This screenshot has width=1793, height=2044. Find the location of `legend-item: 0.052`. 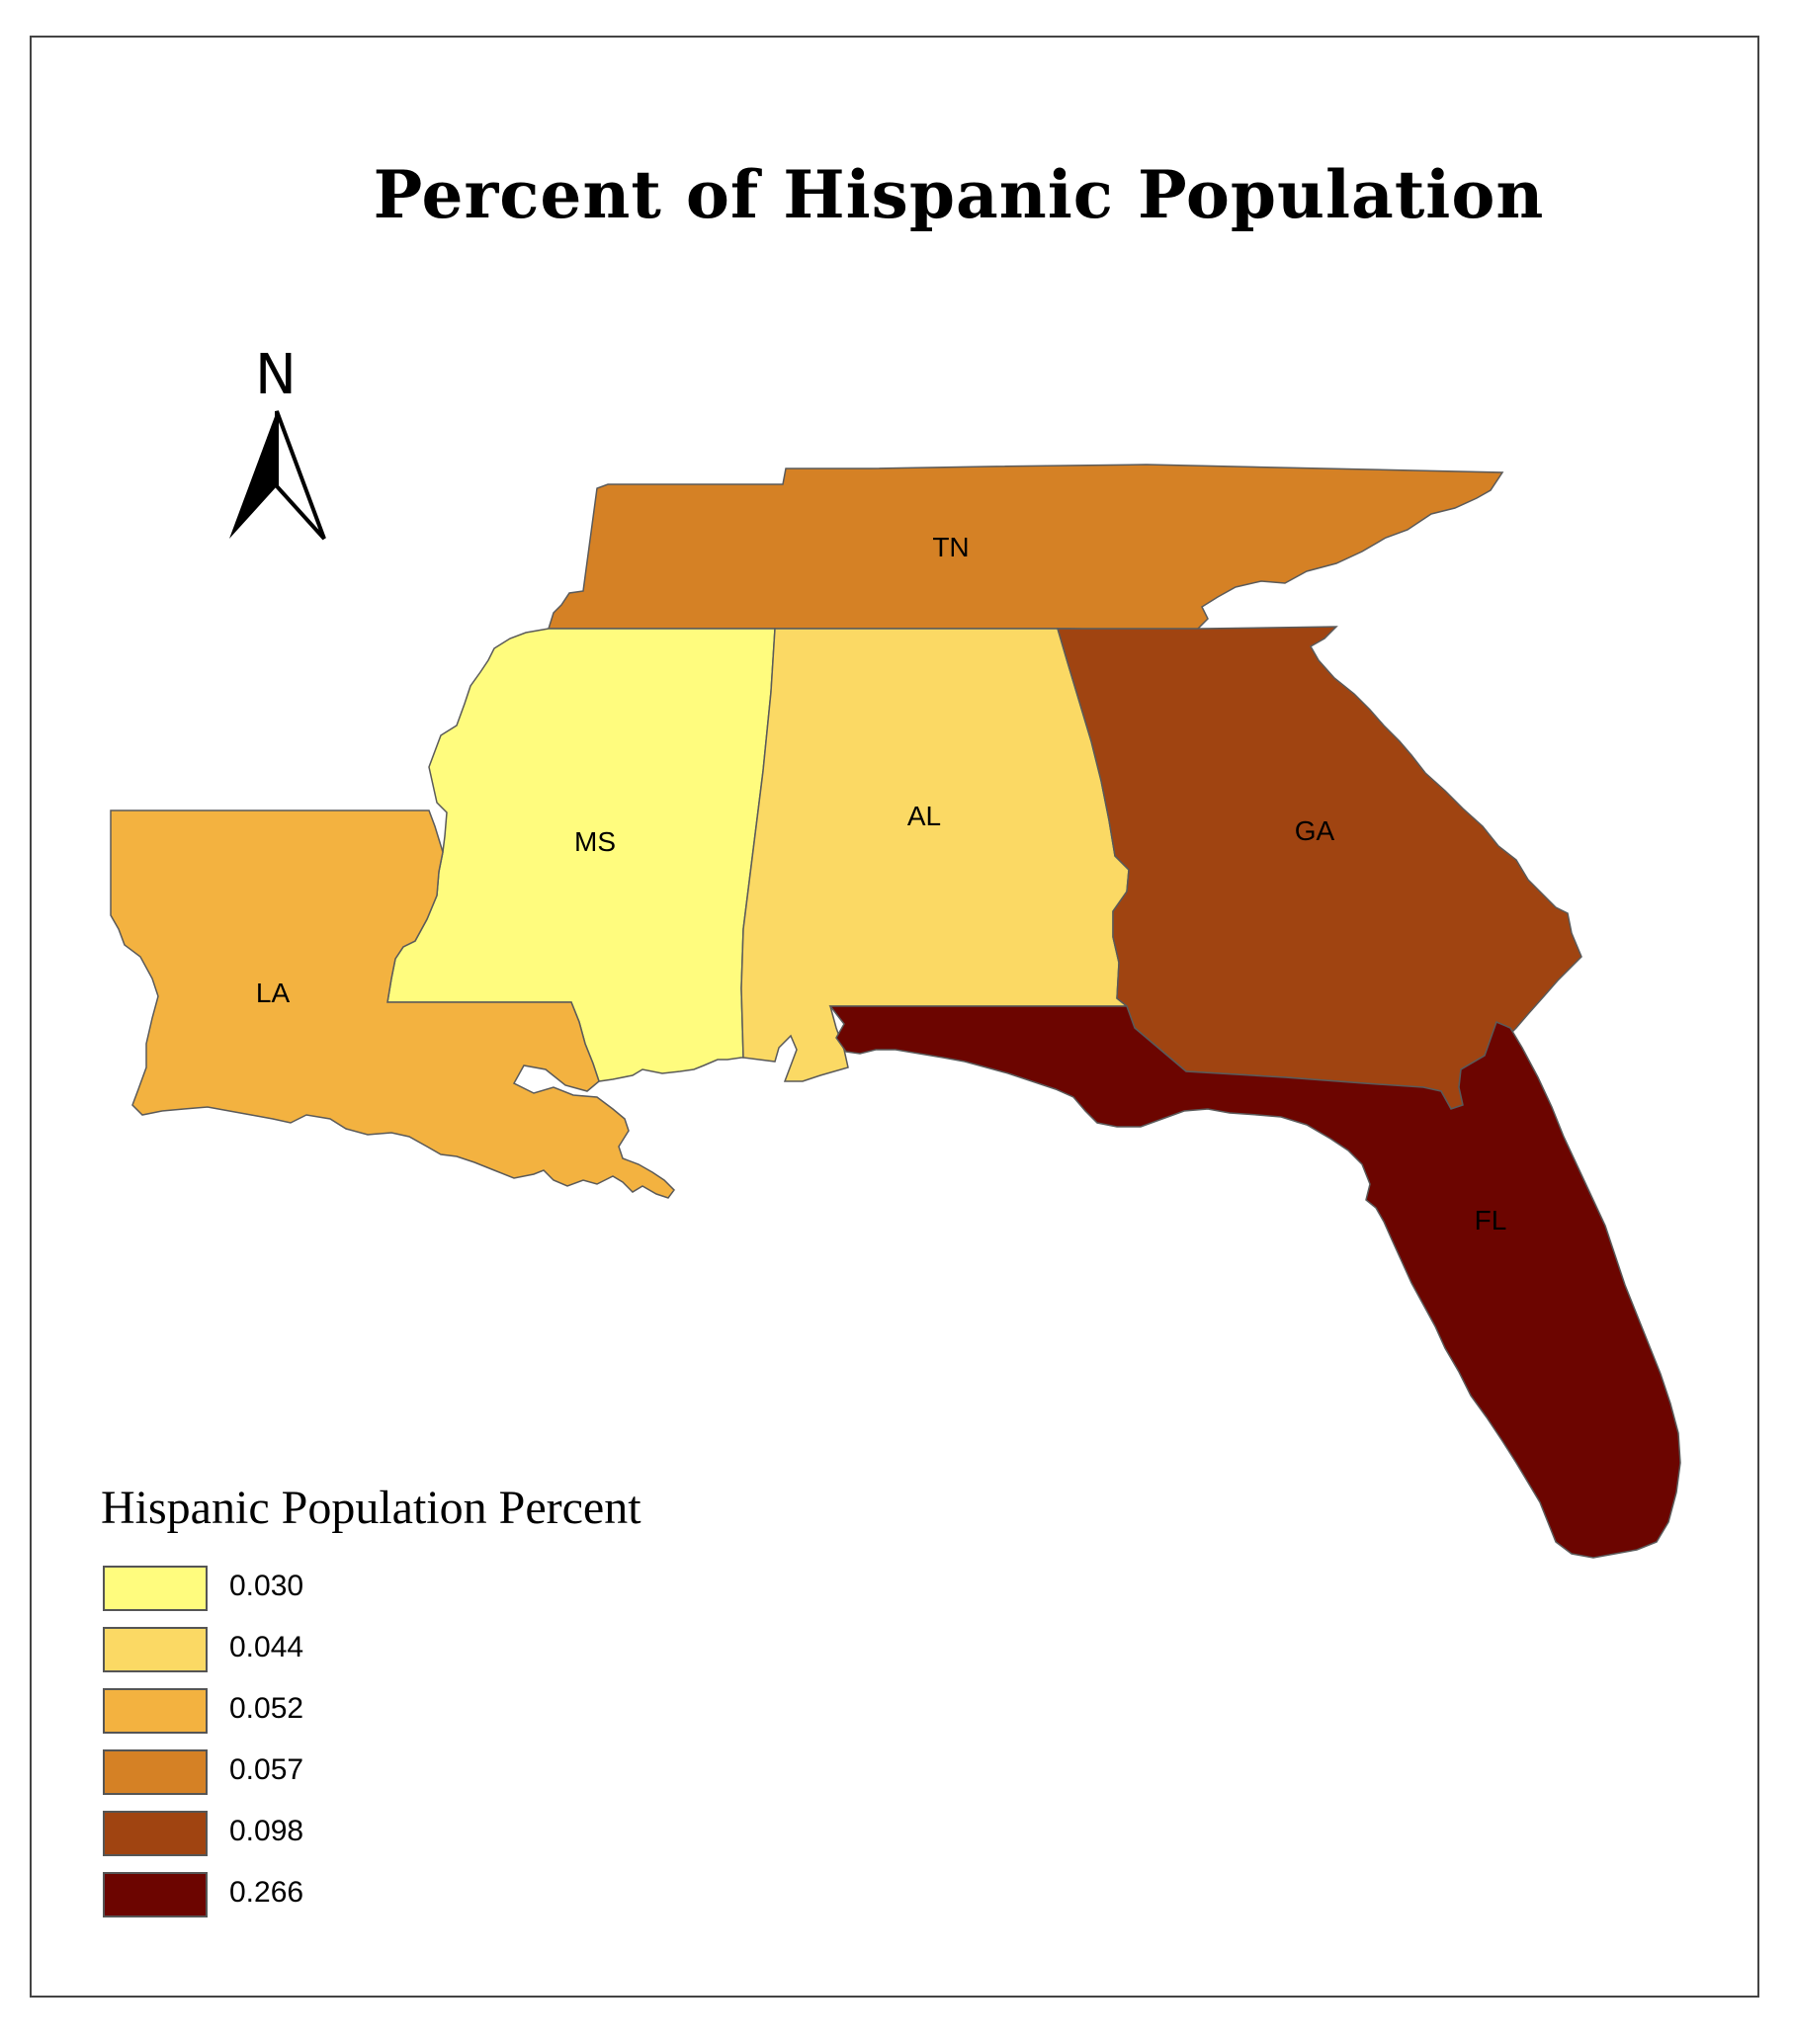

legend-item: 0.052 is located at coordinates (251, 1712).